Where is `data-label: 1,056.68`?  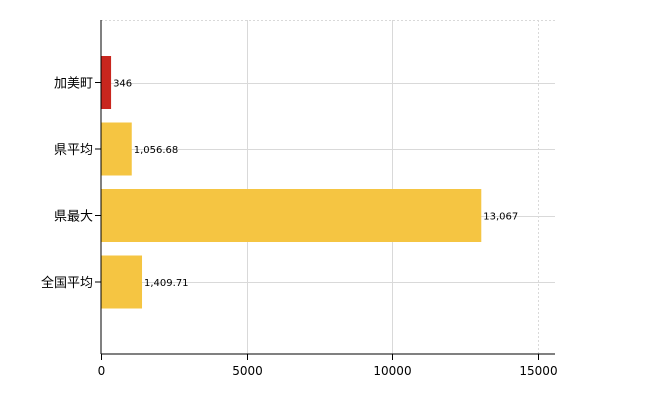 data-label: 1,056.68 is located at coordinates (156, 150).